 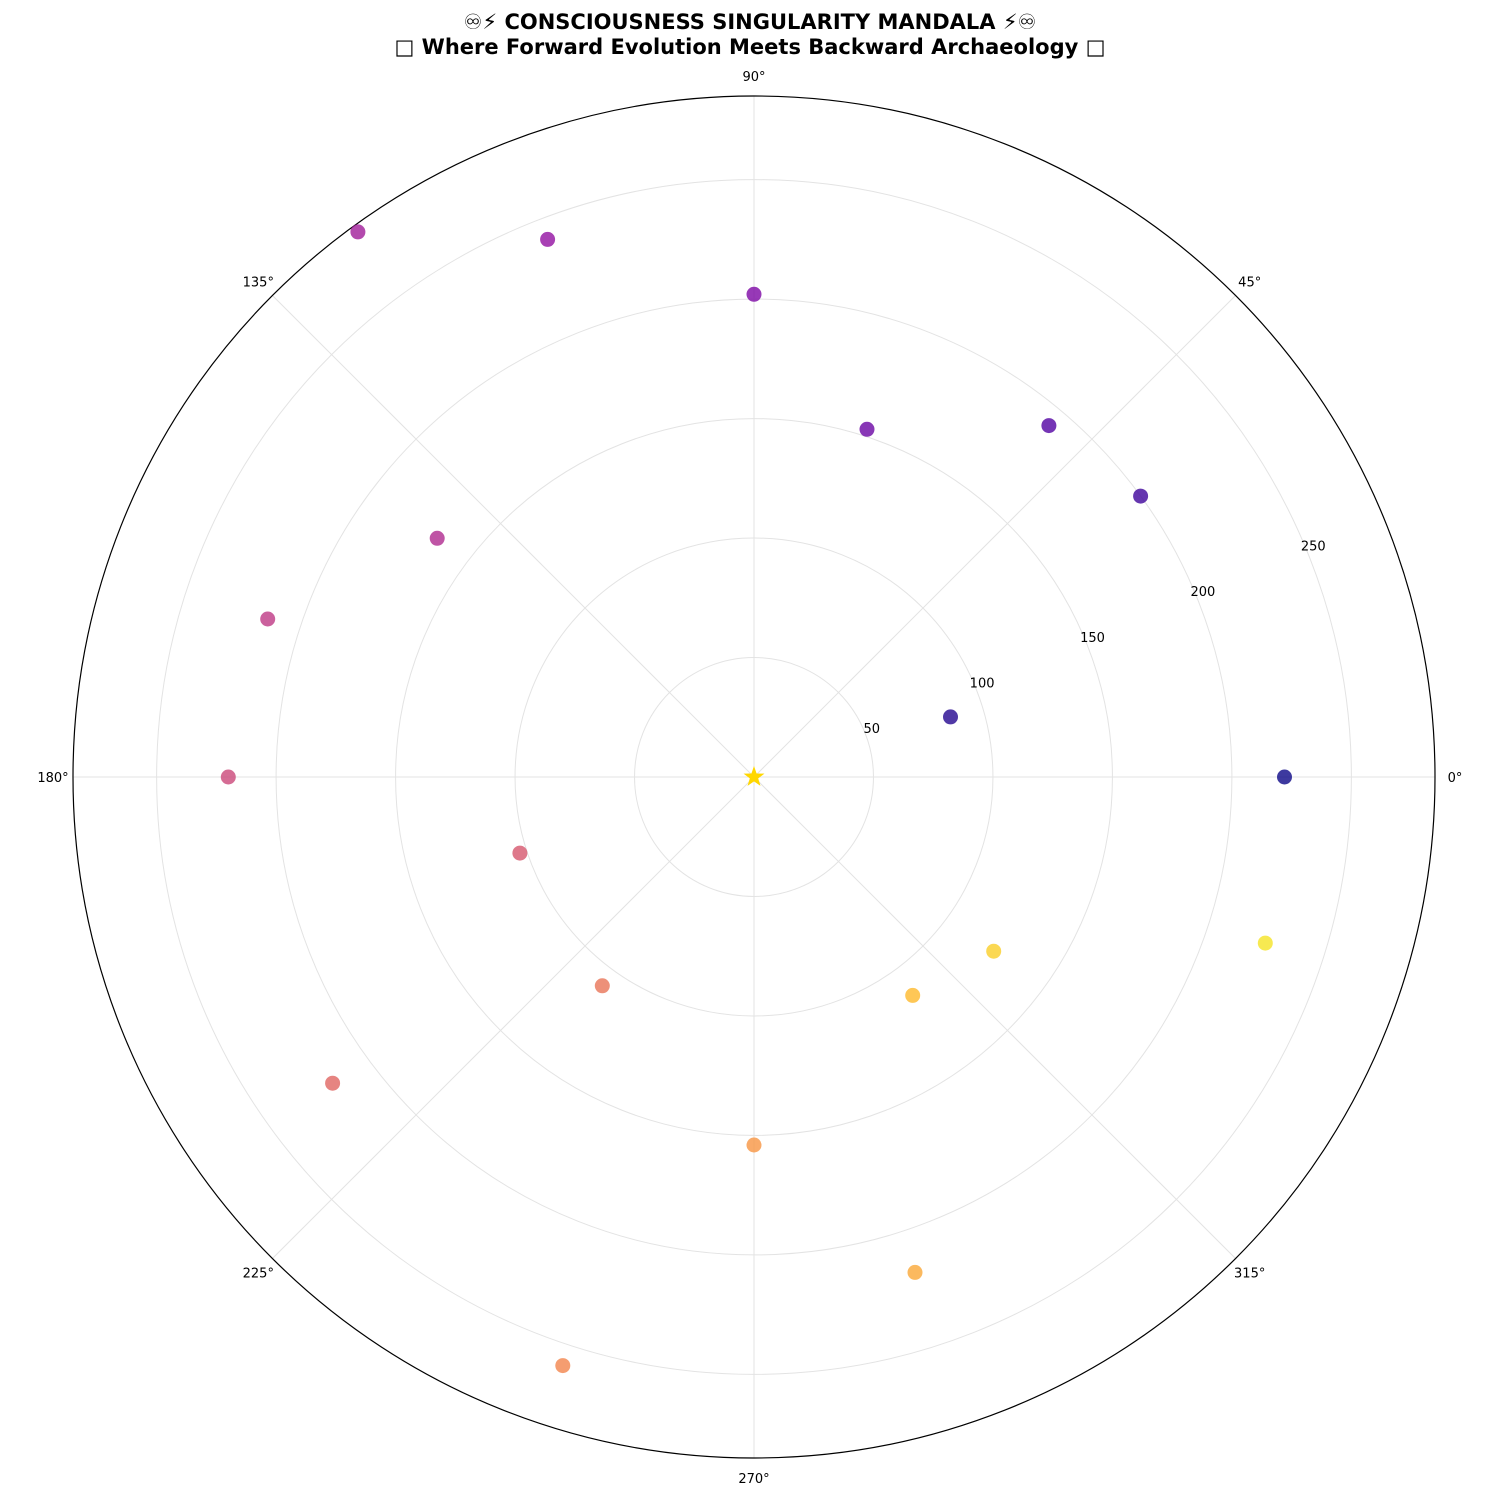 What do you see at coordinates (1455, 778) in the screenshot?
I see `angle-tick-label: 0°` at bounding box center [1455, 778].